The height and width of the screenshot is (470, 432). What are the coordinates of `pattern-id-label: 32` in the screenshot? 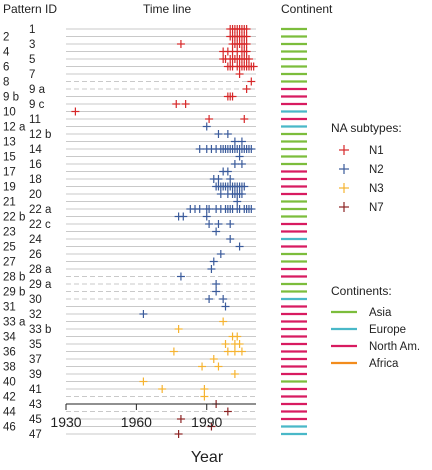 It's located at (35, 315).